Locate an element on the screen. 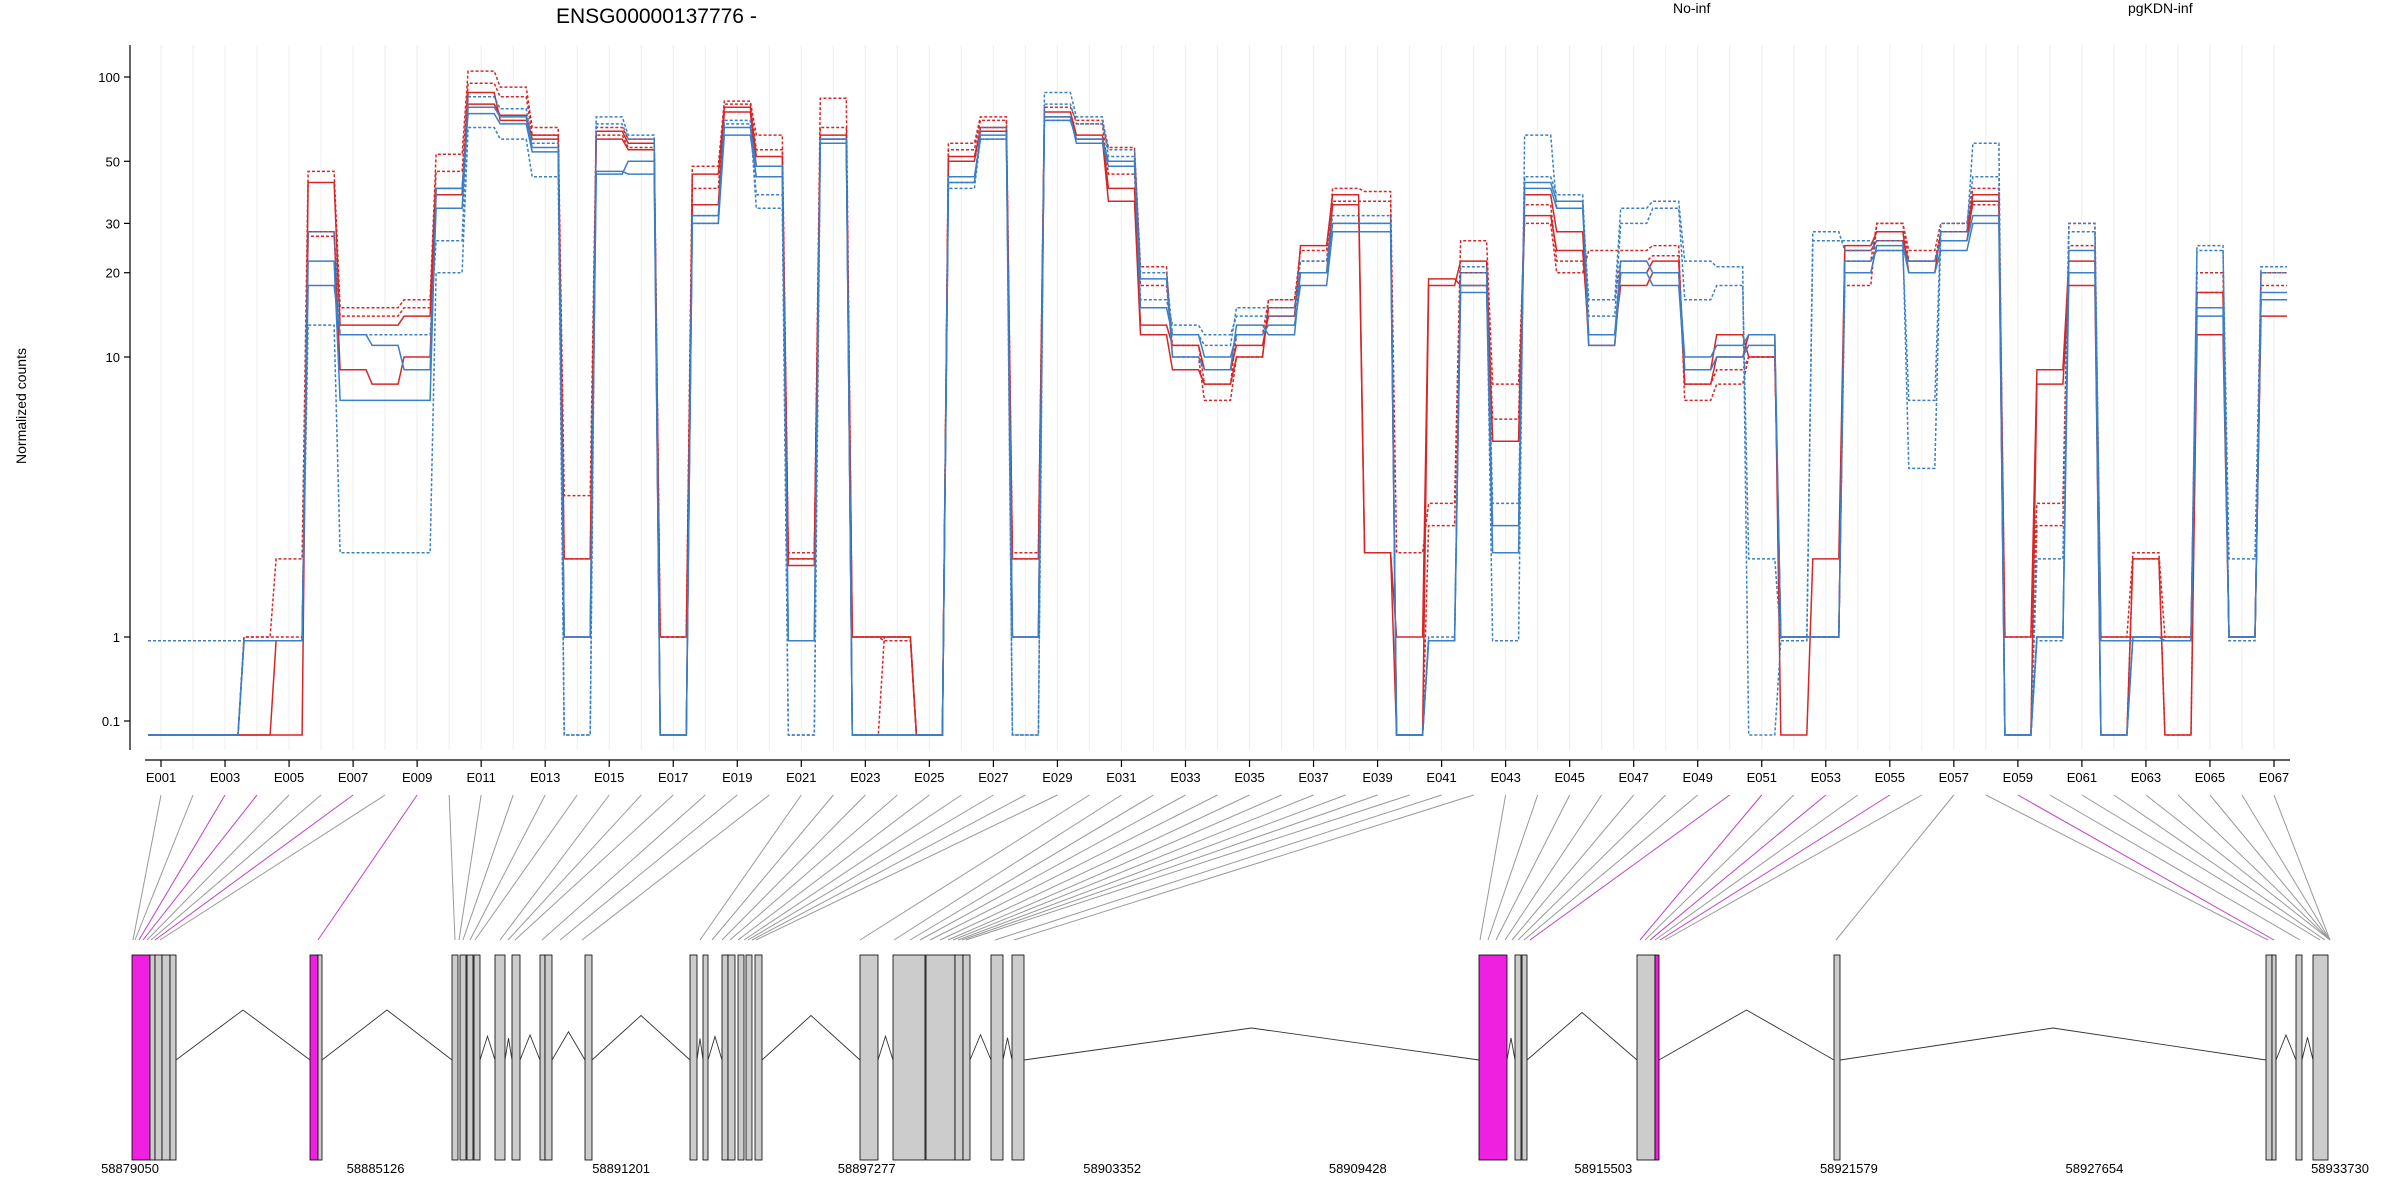 The height and width of the screenshot is (1200, 2400). y-tick-label: 20 is located at coordinates (113, 273).